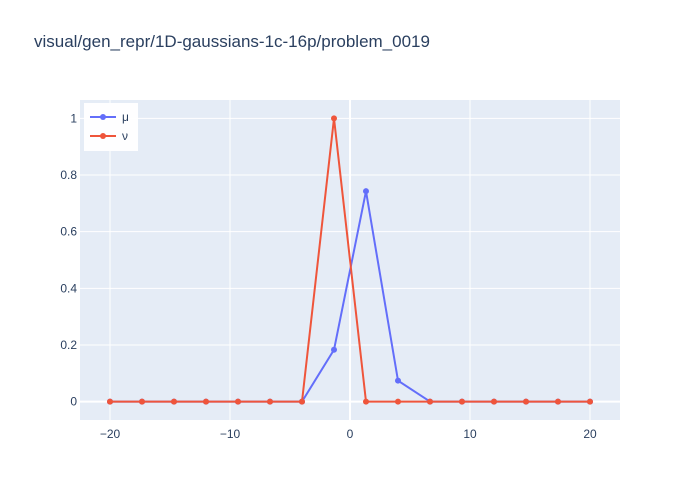  I want to click on legend-label-1: ν, so click(125, 136).